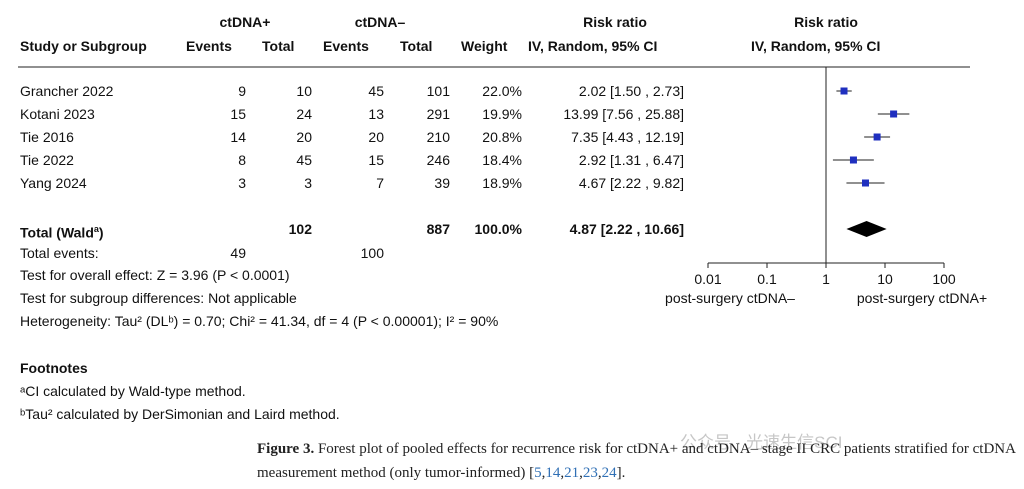 The image size is (1024, 489). What do you see at coordinates (621, 473) in the screenshot?
I see `caption-end: ].` at bounding box center [621, 473].